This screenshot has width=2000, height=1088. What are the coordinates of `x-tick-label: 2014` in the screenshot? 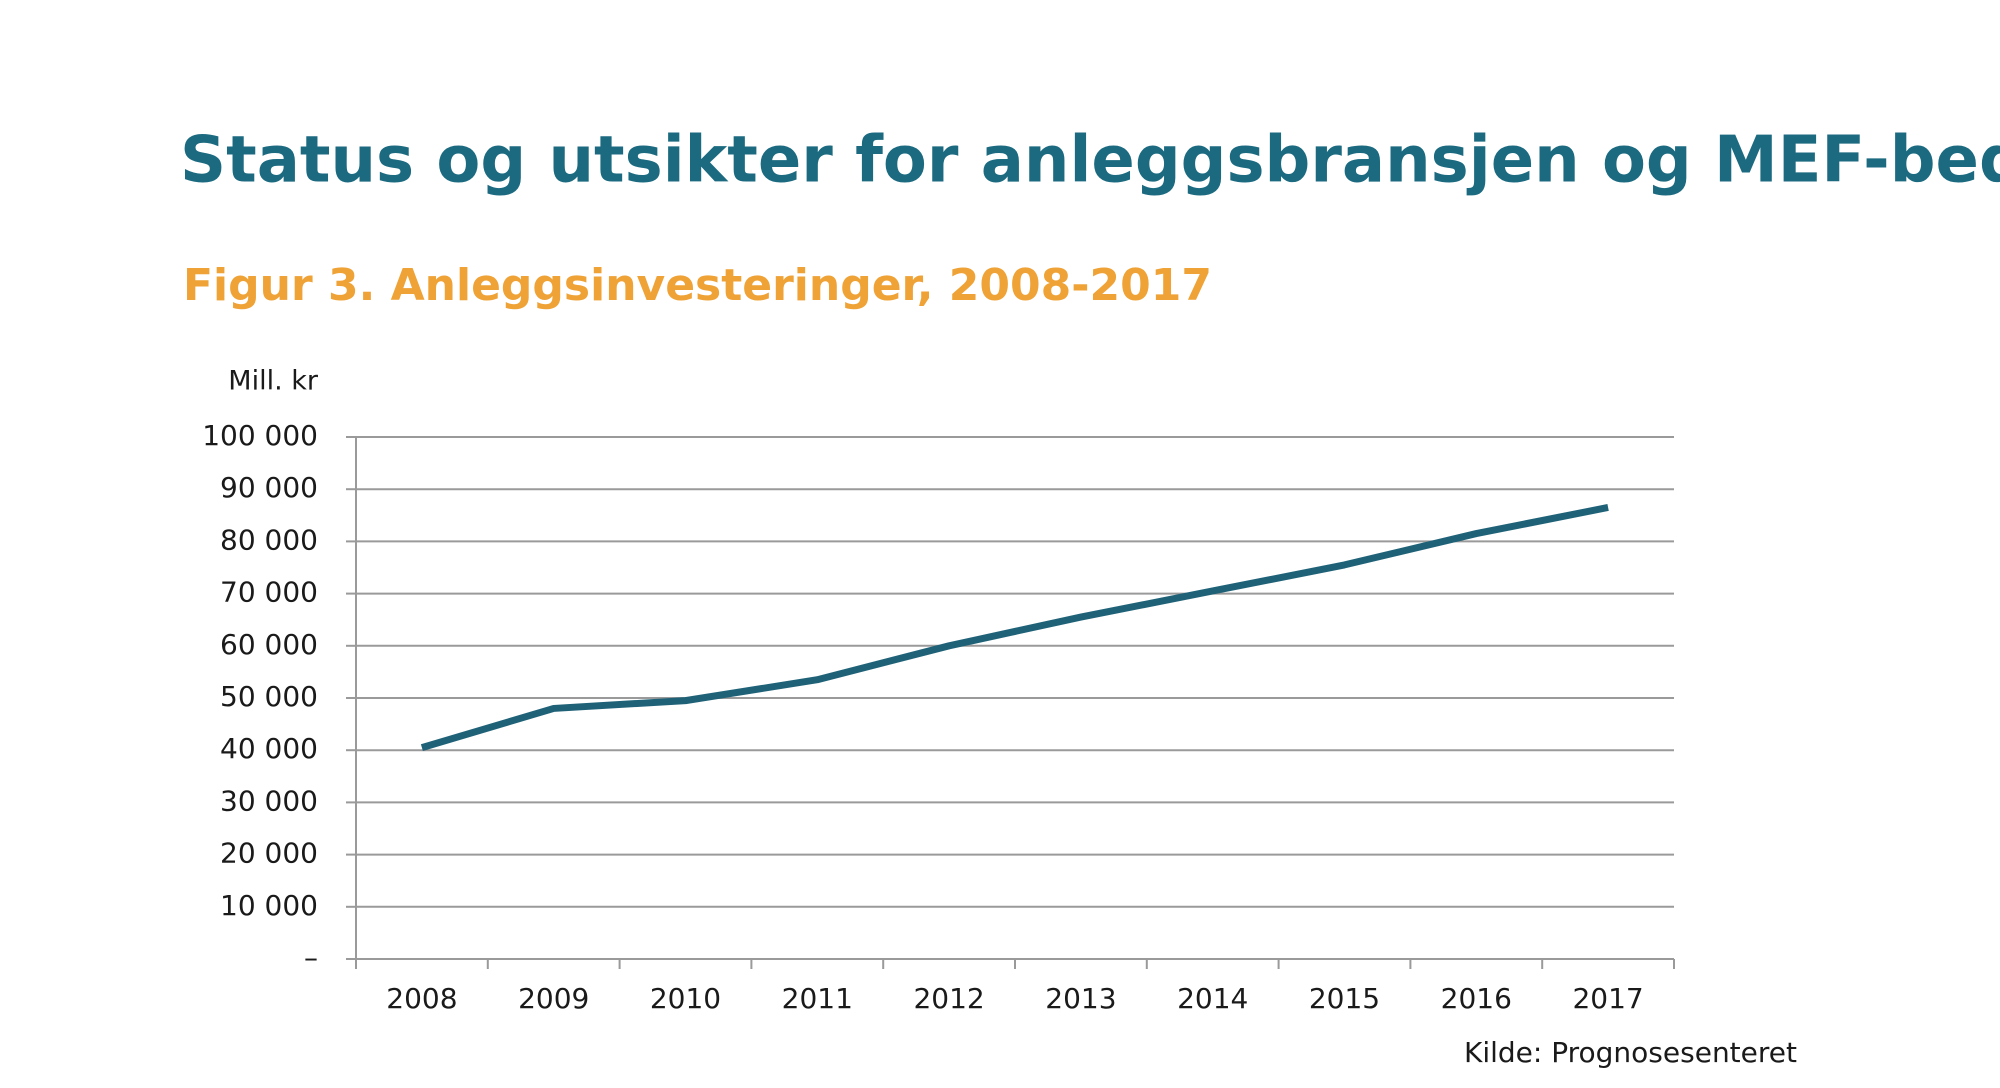 It's located at (1212, 998).